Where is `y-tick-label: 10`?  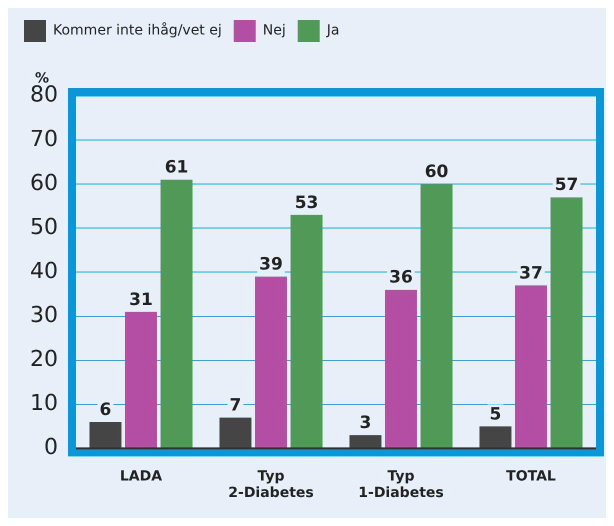 y-tick-label: 10 is located at coordinates (44, 403).